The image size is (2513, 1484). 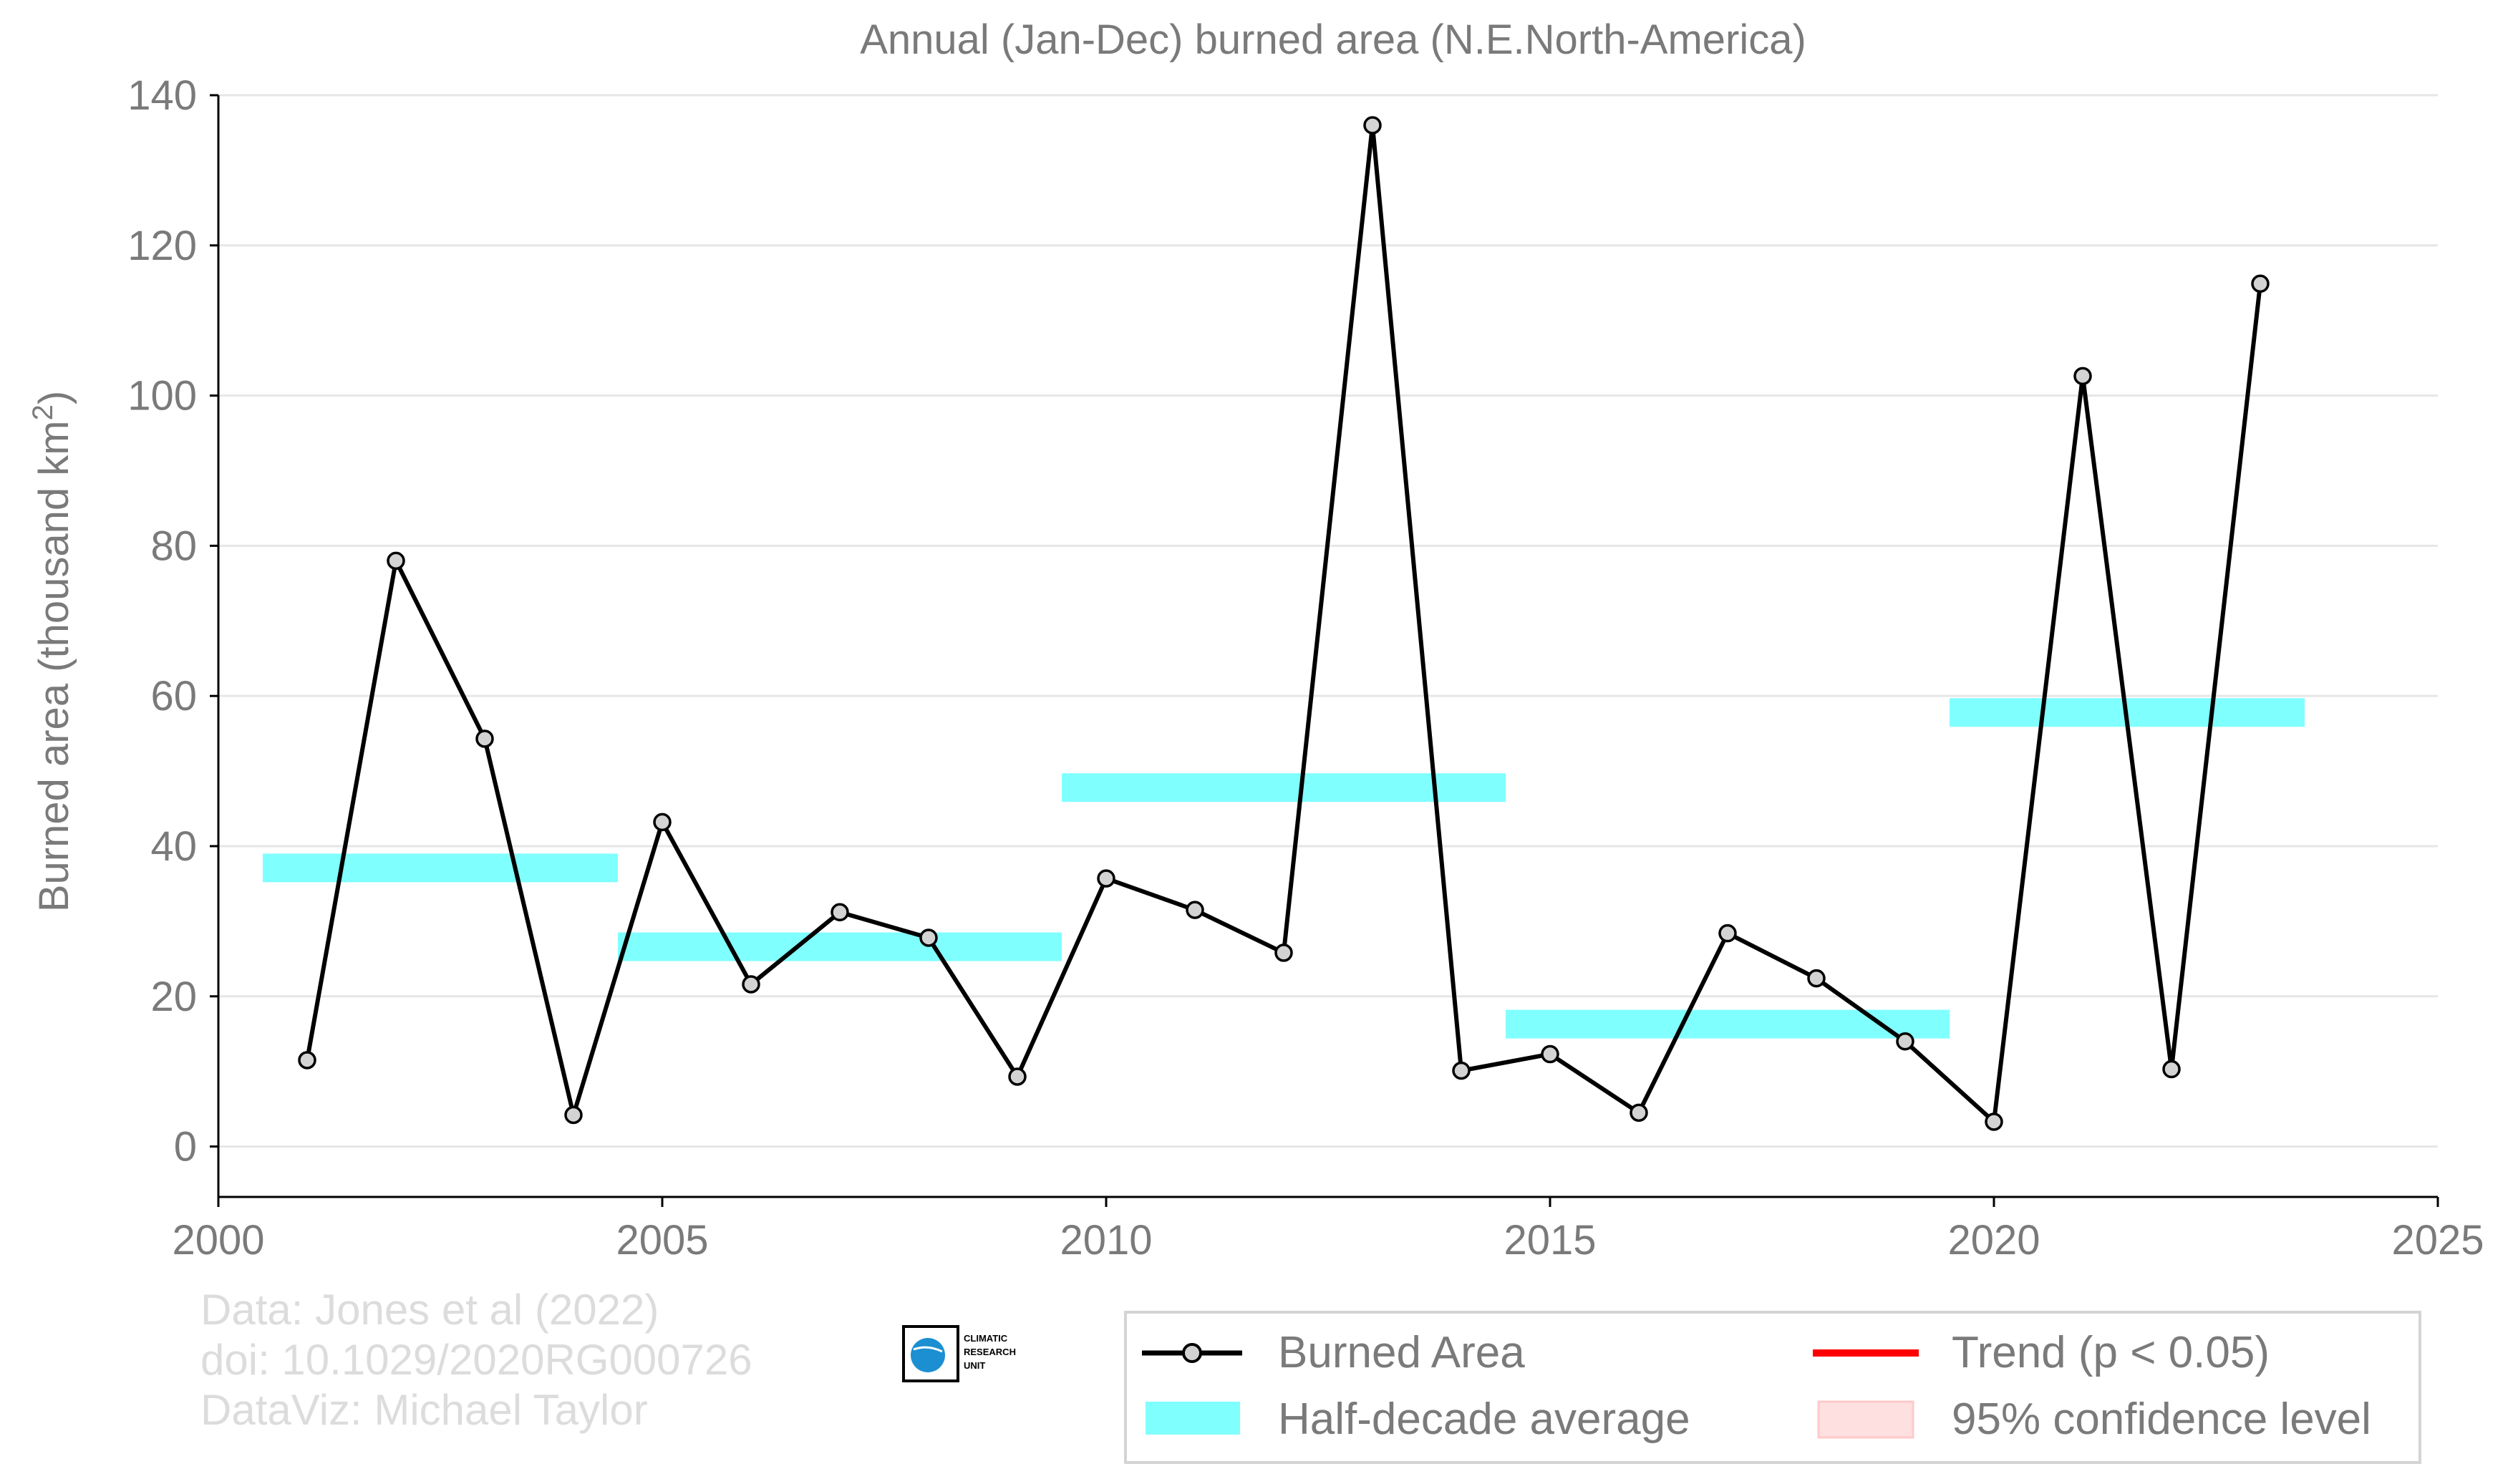 I want to click on globe-meridian-icon, so click(x=928, y=1349).